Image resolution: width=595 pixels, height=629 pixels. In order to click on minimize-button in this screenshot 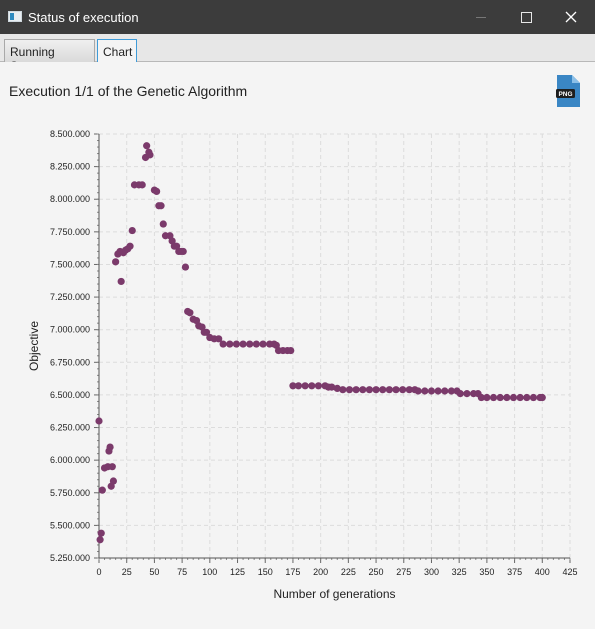, I will do `click(481, 17)`.